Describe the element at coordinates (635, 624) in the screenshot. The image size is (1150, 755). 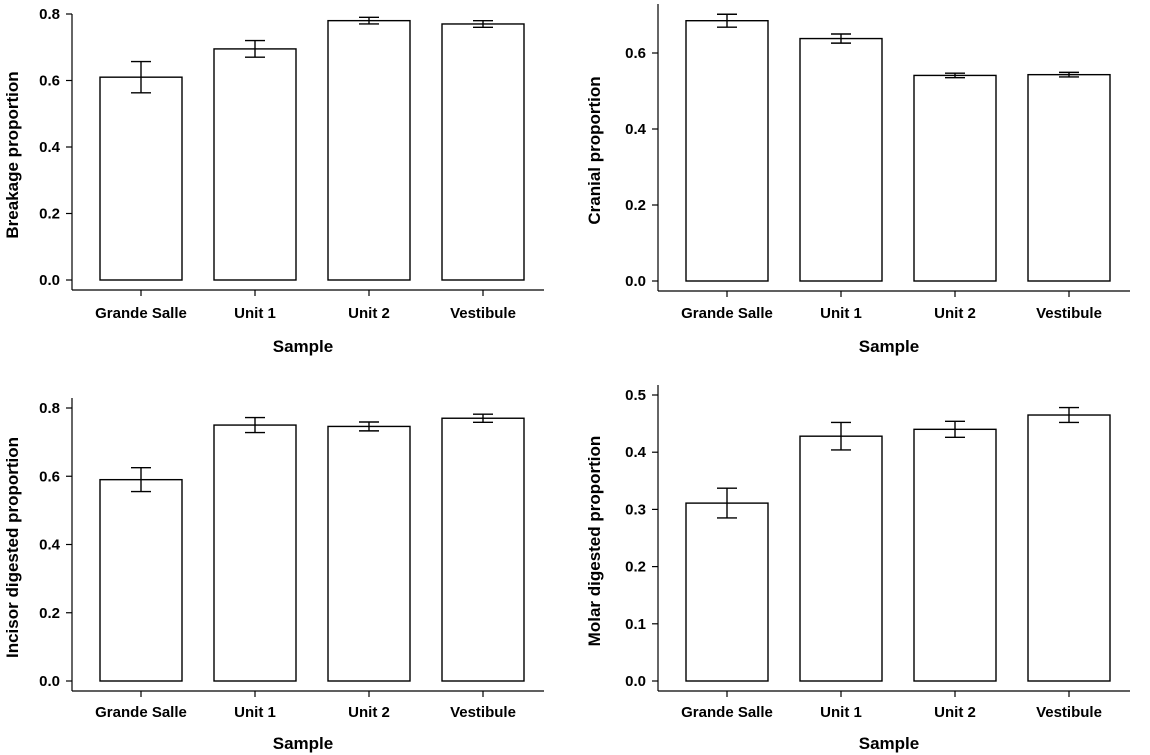
I see `y-tick-label: 0.1` at that location.